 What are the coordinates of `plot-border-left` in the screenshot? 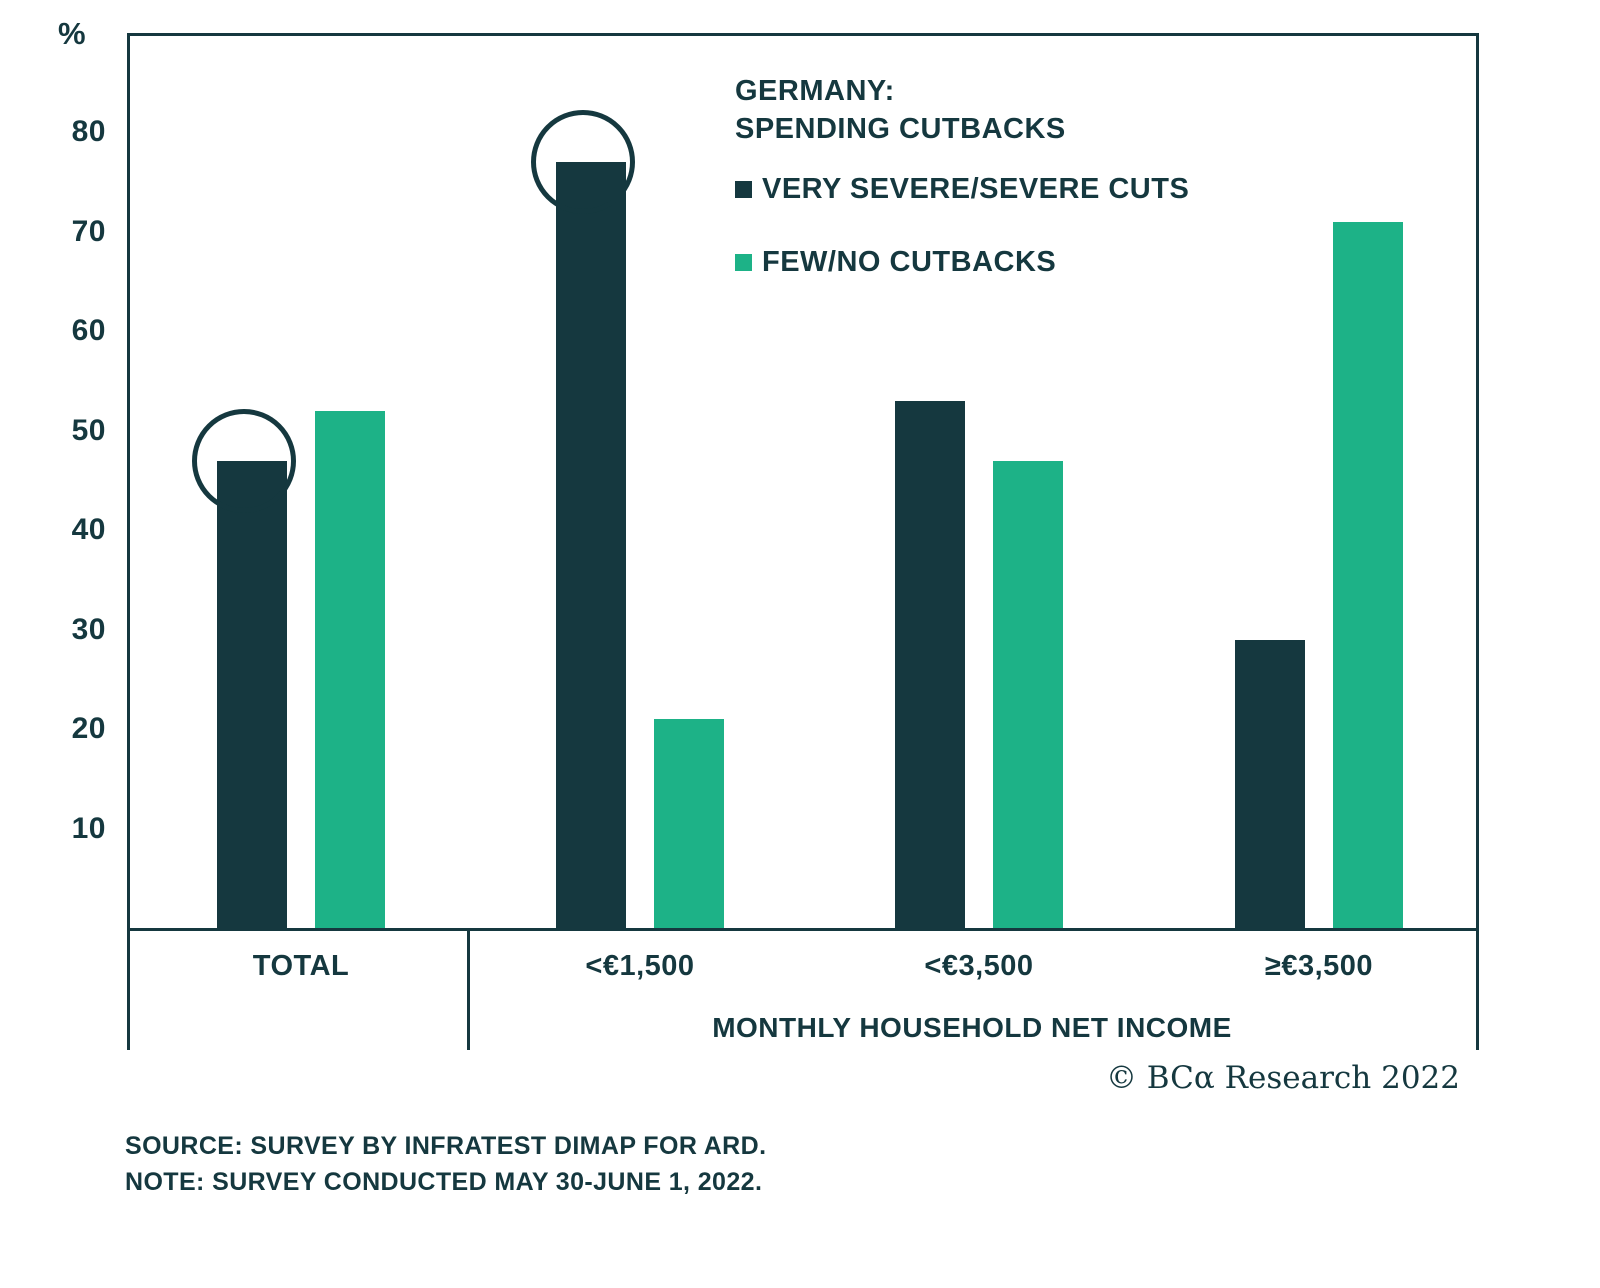 It's located at (128, 541).